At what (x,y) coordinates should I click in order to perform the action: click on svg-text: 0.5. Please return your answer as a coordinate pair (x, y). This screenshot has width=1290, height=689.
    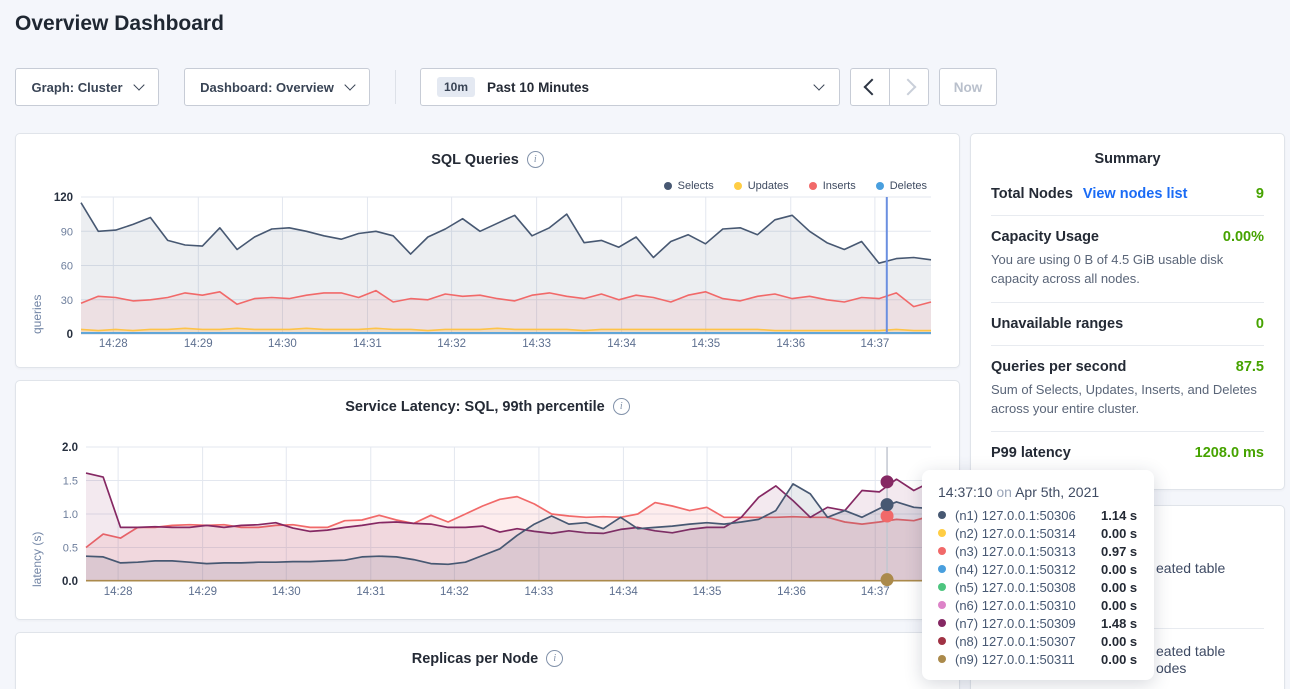
    Looking at the image, I should click on (70, 549).